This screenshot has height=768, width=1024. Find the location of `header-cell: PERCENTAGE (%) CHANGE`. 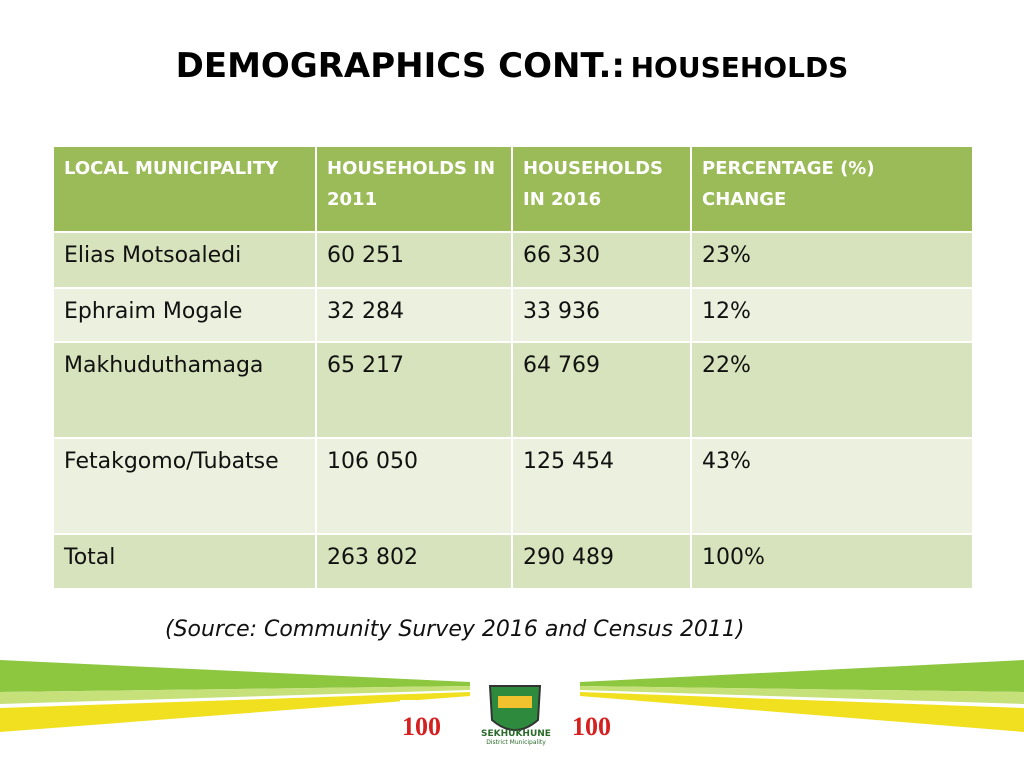

header-cell: PERCENTAGE (%) CHANGE is located at coordinates (832, 189).